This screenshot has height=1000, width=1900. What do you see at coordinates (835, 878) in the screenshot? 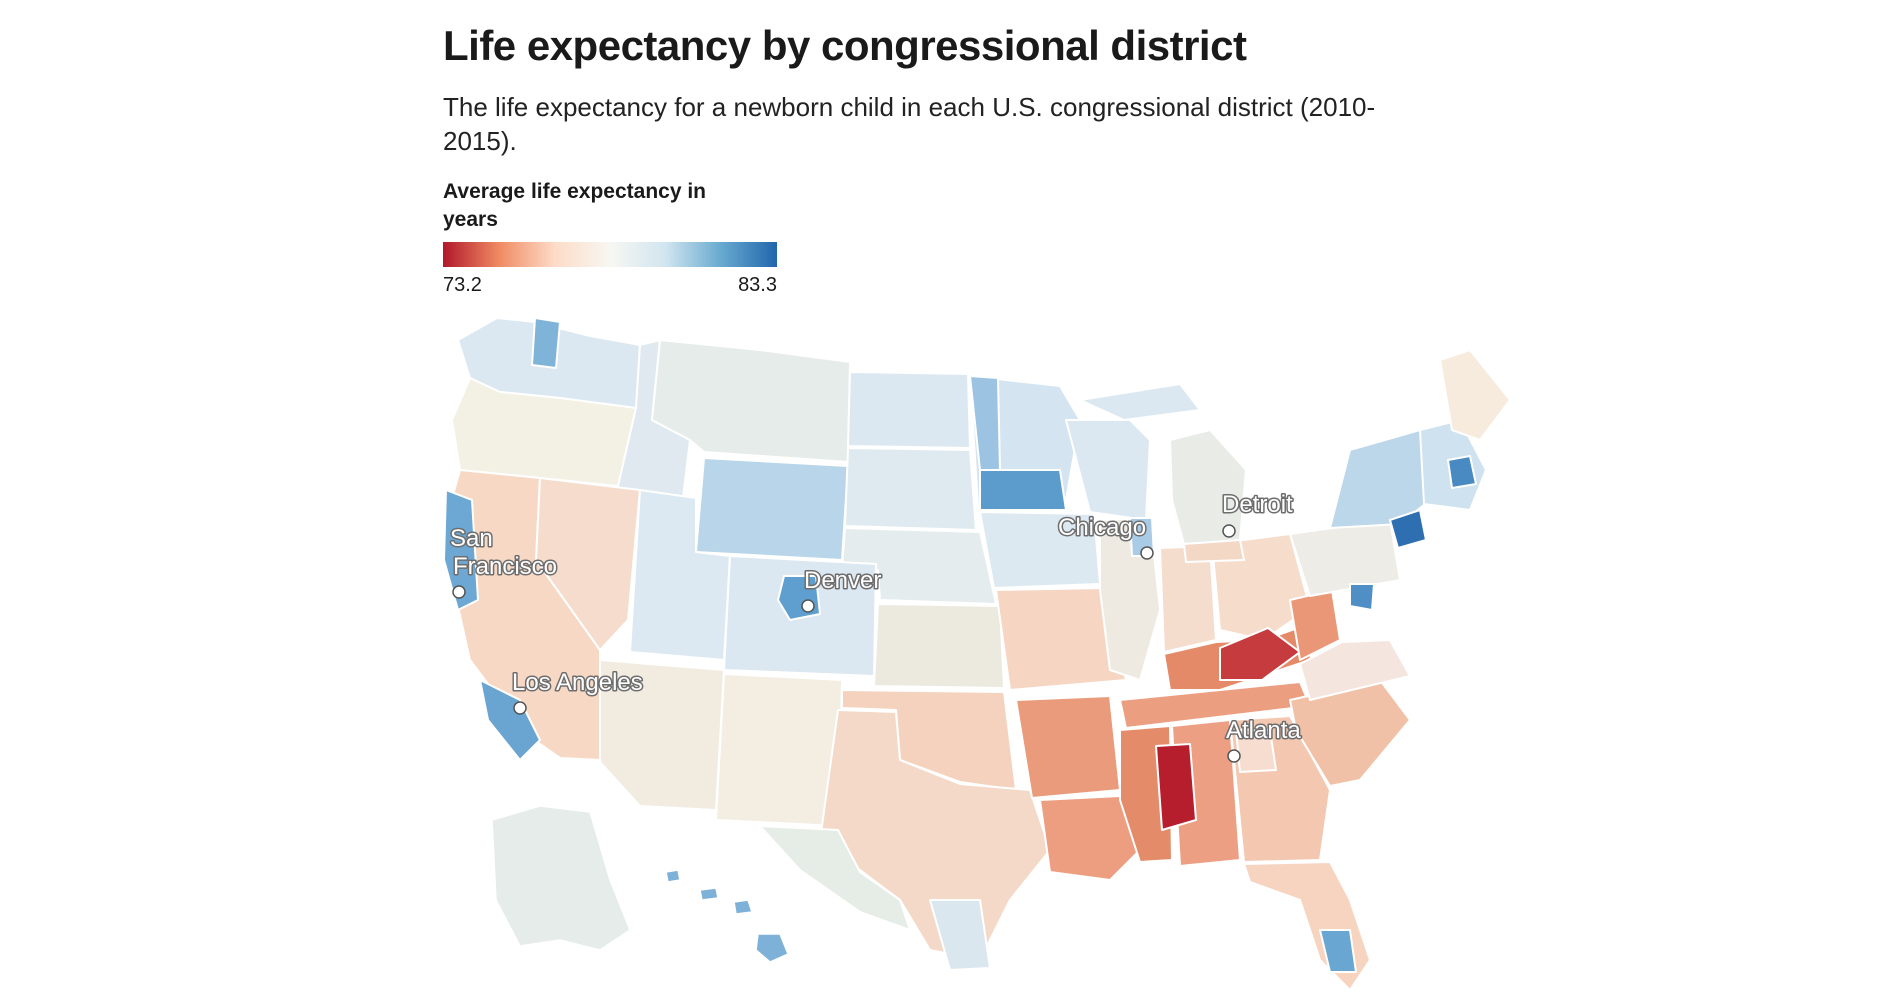
I see `region-texas-west` at bounding box center [835, 878].